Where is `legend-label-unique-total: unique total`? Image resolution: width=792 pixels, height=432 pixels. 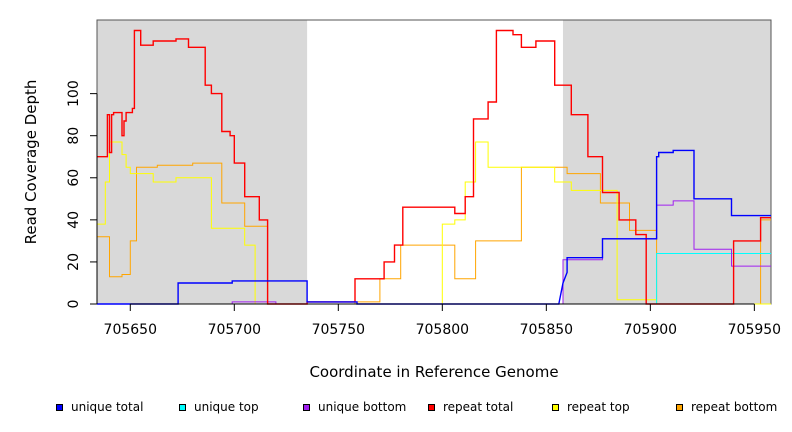 legend-label-unique-total: unique total is located at coordinates (107, 407).